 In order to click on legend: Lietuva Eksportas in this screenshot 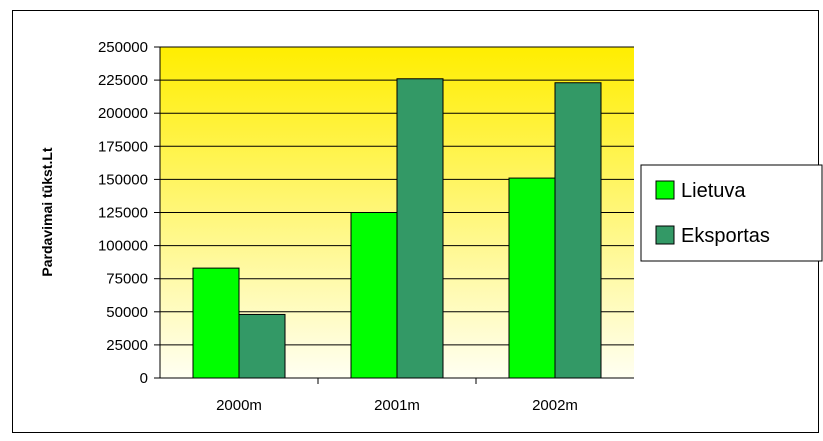, I will do `click(712, 213)`.